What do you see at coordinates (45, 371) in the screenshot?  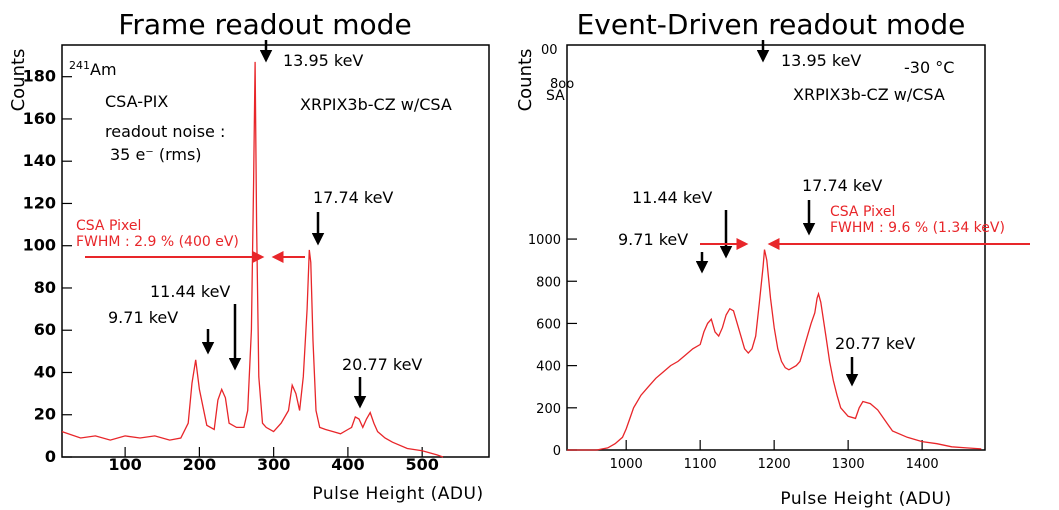 I see `left-y-tick-label: 40` at bounding box center [45, 371].